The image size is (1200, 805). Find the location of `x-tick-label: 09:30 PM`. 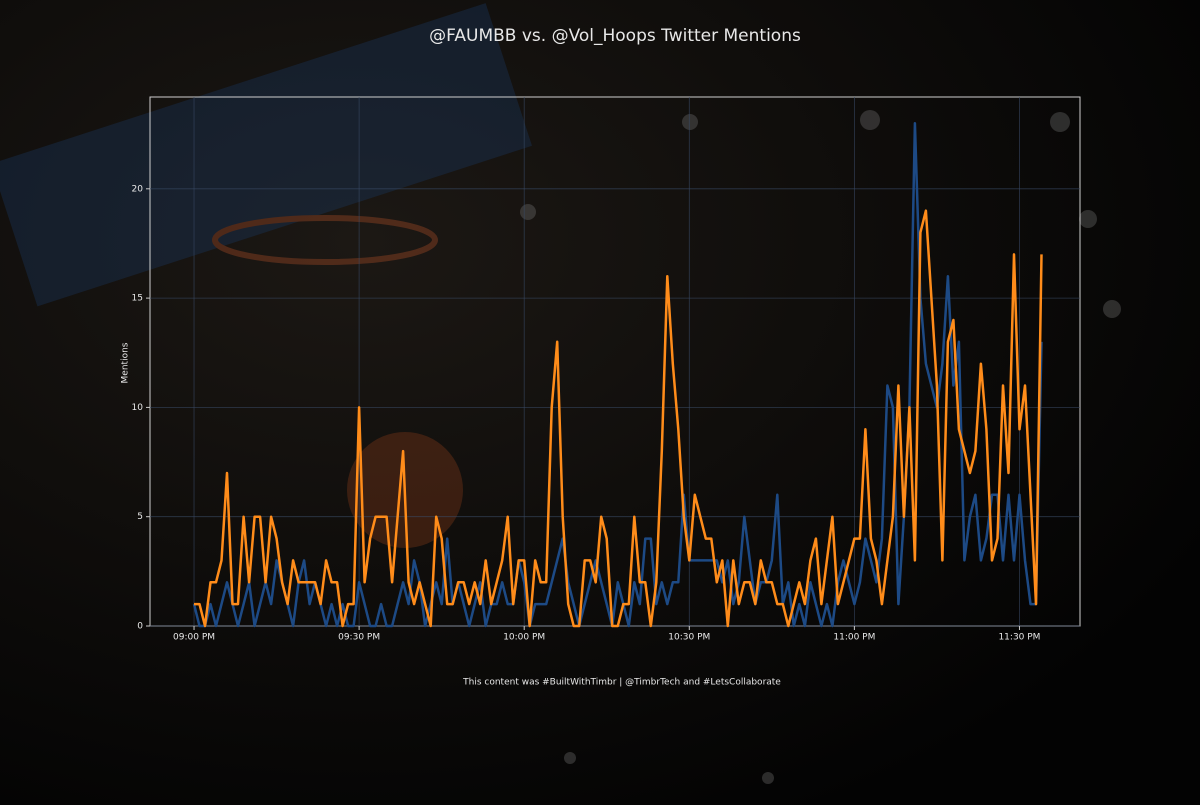

x-tick-label: 09:30 PM is located at coordinates (359, 638).